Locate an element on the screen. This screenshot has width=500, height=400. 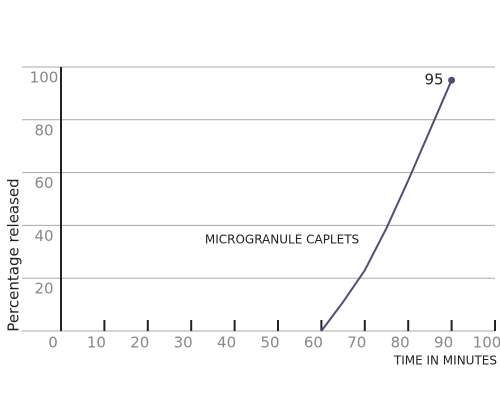
x-tick-label: 10 is located at coordinates (96, 343).